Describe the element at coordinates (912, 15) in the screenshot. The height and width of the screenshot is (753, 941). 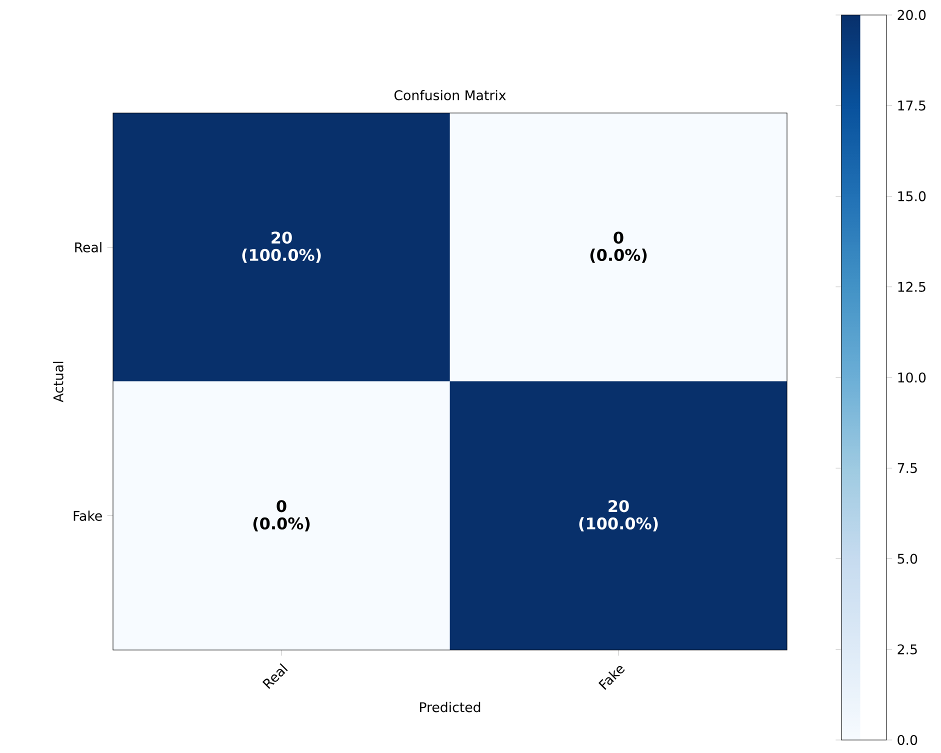
I see `color-bar-label: 20.0` at that location.